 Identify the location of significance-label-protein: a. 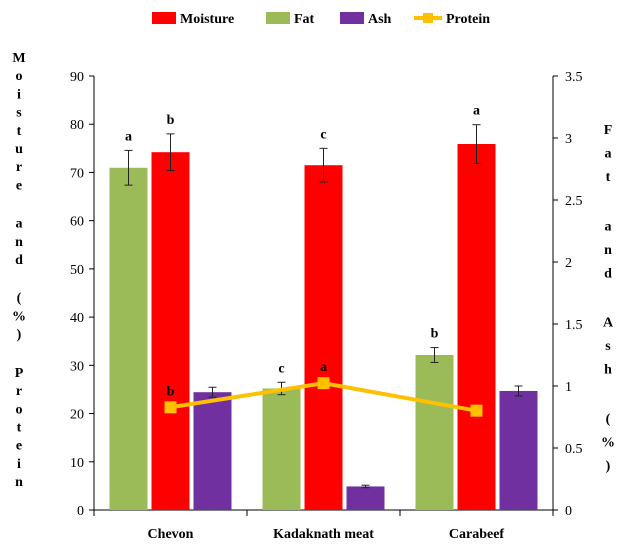
(323, 367).